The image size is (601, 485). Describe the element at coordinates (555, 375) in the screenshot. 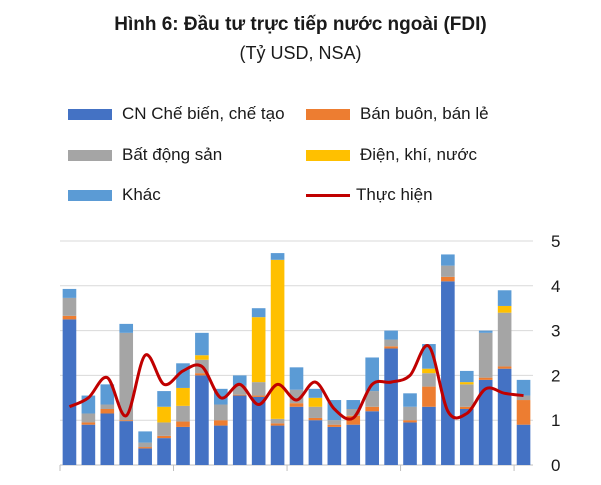

I see `y-tick-label-2: 2` at that location.